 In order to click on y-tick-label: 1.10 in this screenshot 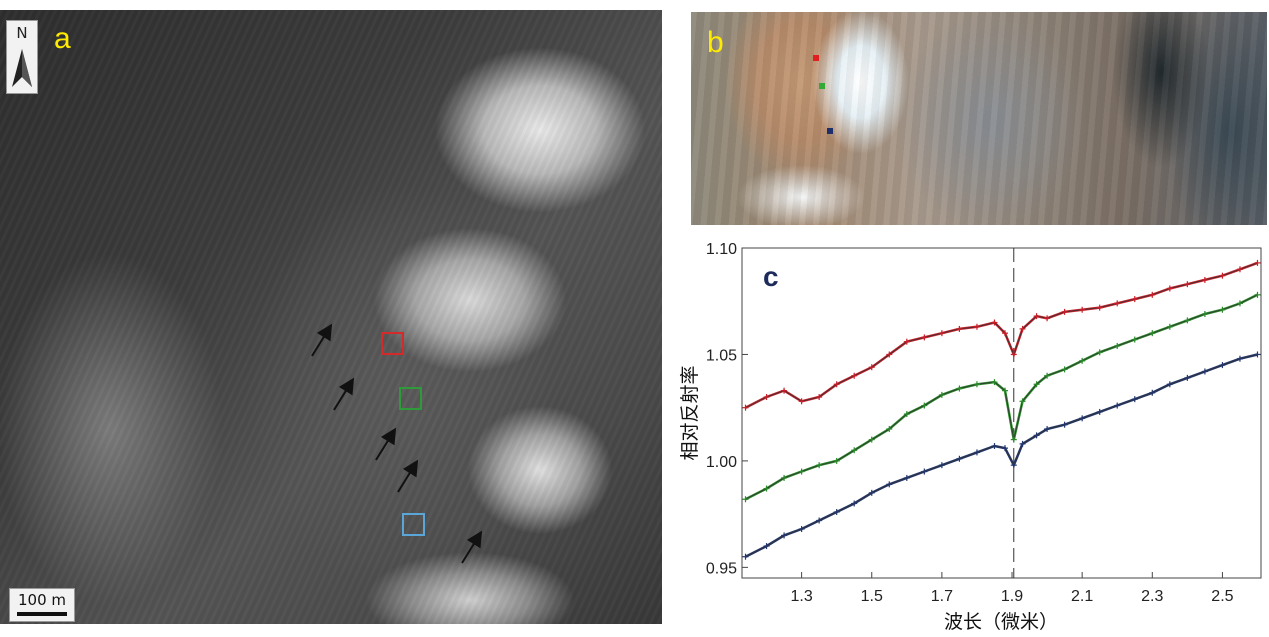, I will do `click(721, 249)`.